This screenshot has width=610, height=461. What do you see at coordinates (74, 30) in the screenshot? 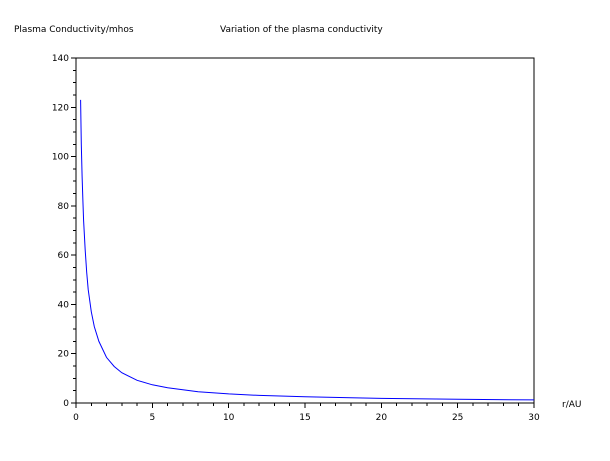
I see `y-axis-label: Plasma Conductivity/mhos` at bounding box center [74, 30].